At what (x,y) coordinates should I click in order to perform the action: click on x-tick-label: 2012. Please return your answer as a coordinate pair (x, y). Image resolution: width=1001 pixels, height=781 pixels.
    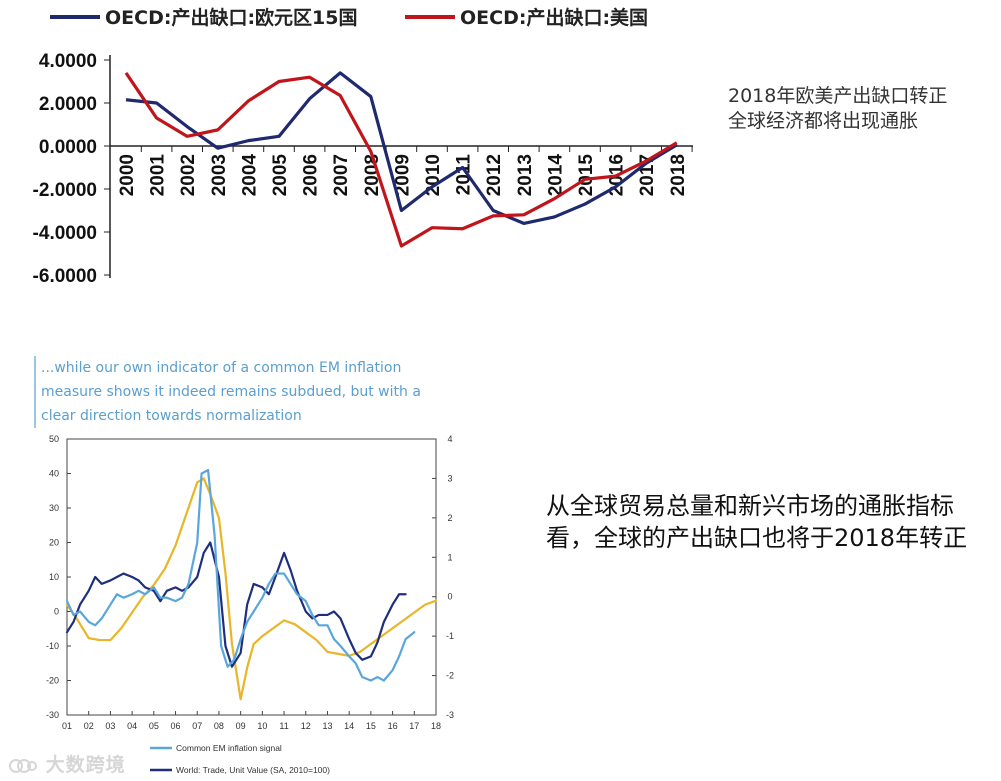
    Looking at the image, I should click on (494, 175).